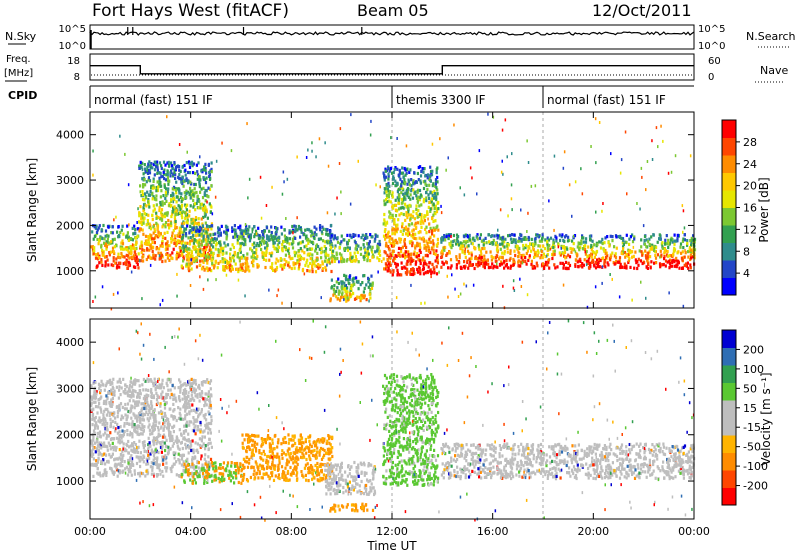 The height and width of the screenshot is (558, 800). I want to click on nsky-panel: N.Sky 10^5 10^0 10^5 10^0 N.Search, so click(400, 38).